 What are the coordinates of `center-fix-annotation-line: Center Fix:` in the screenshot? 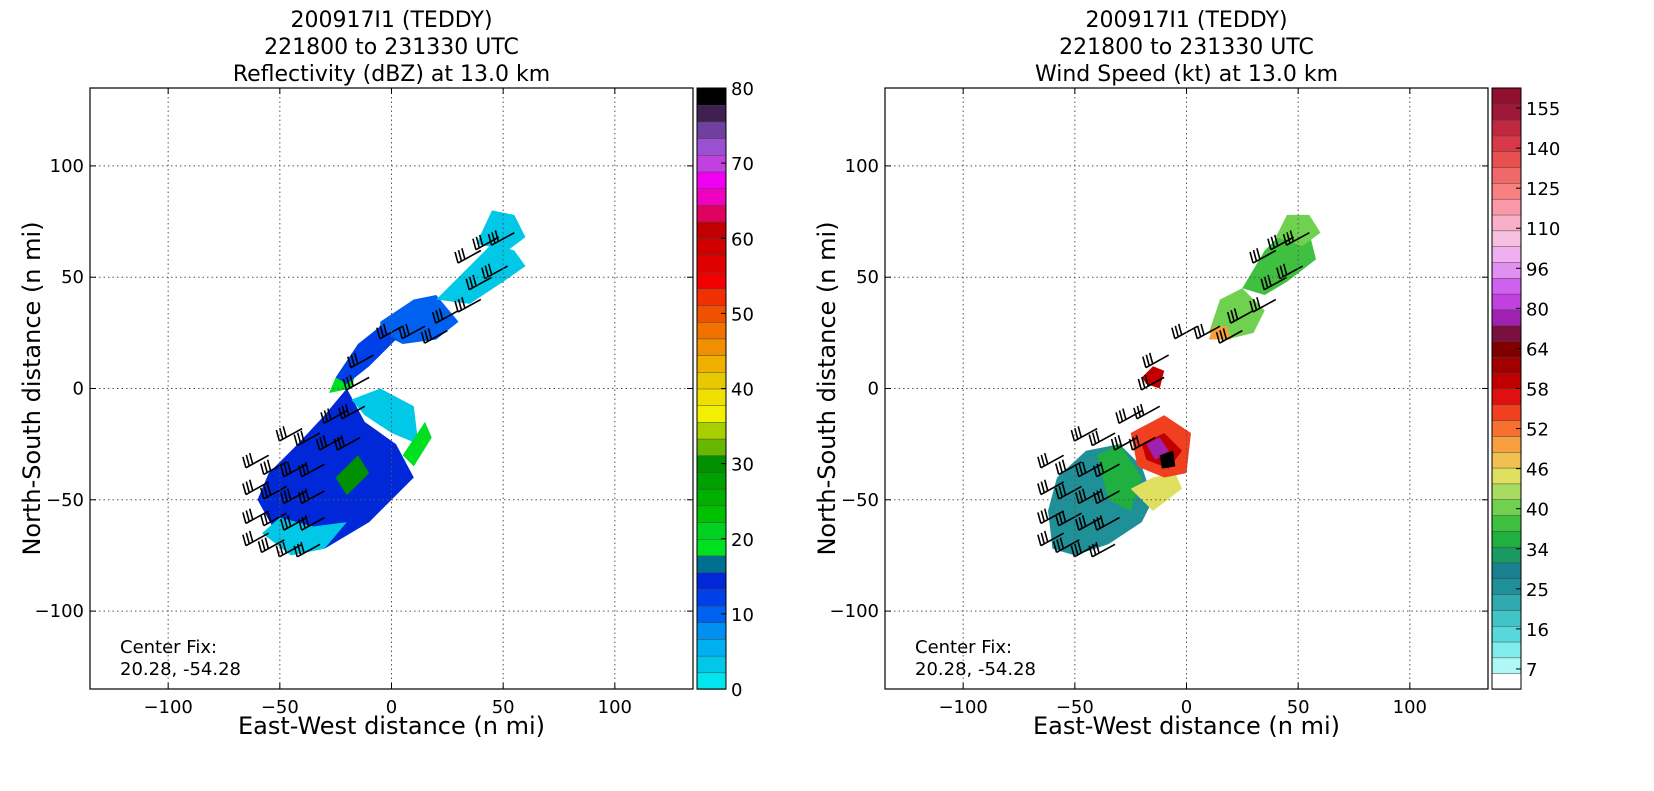 It's located at (963, 647).